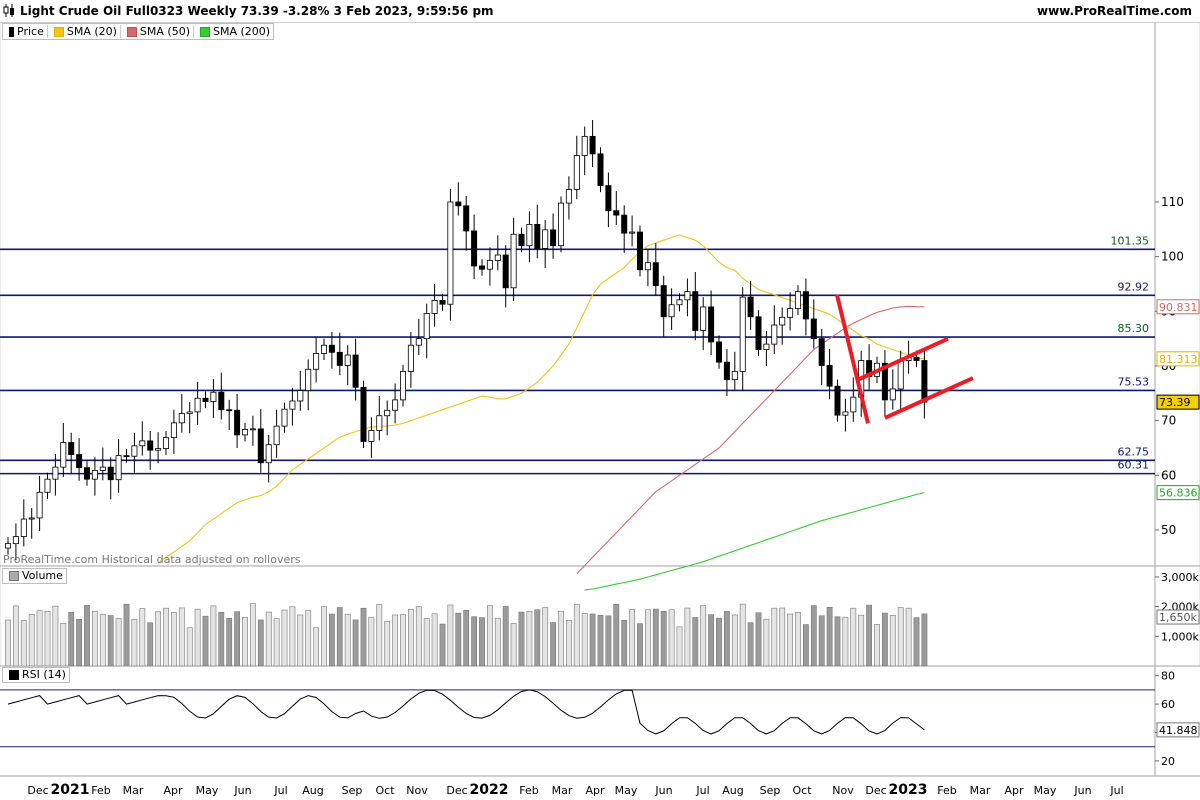  I want to click on legend-sma20: SMA (20), so click(91, 31).